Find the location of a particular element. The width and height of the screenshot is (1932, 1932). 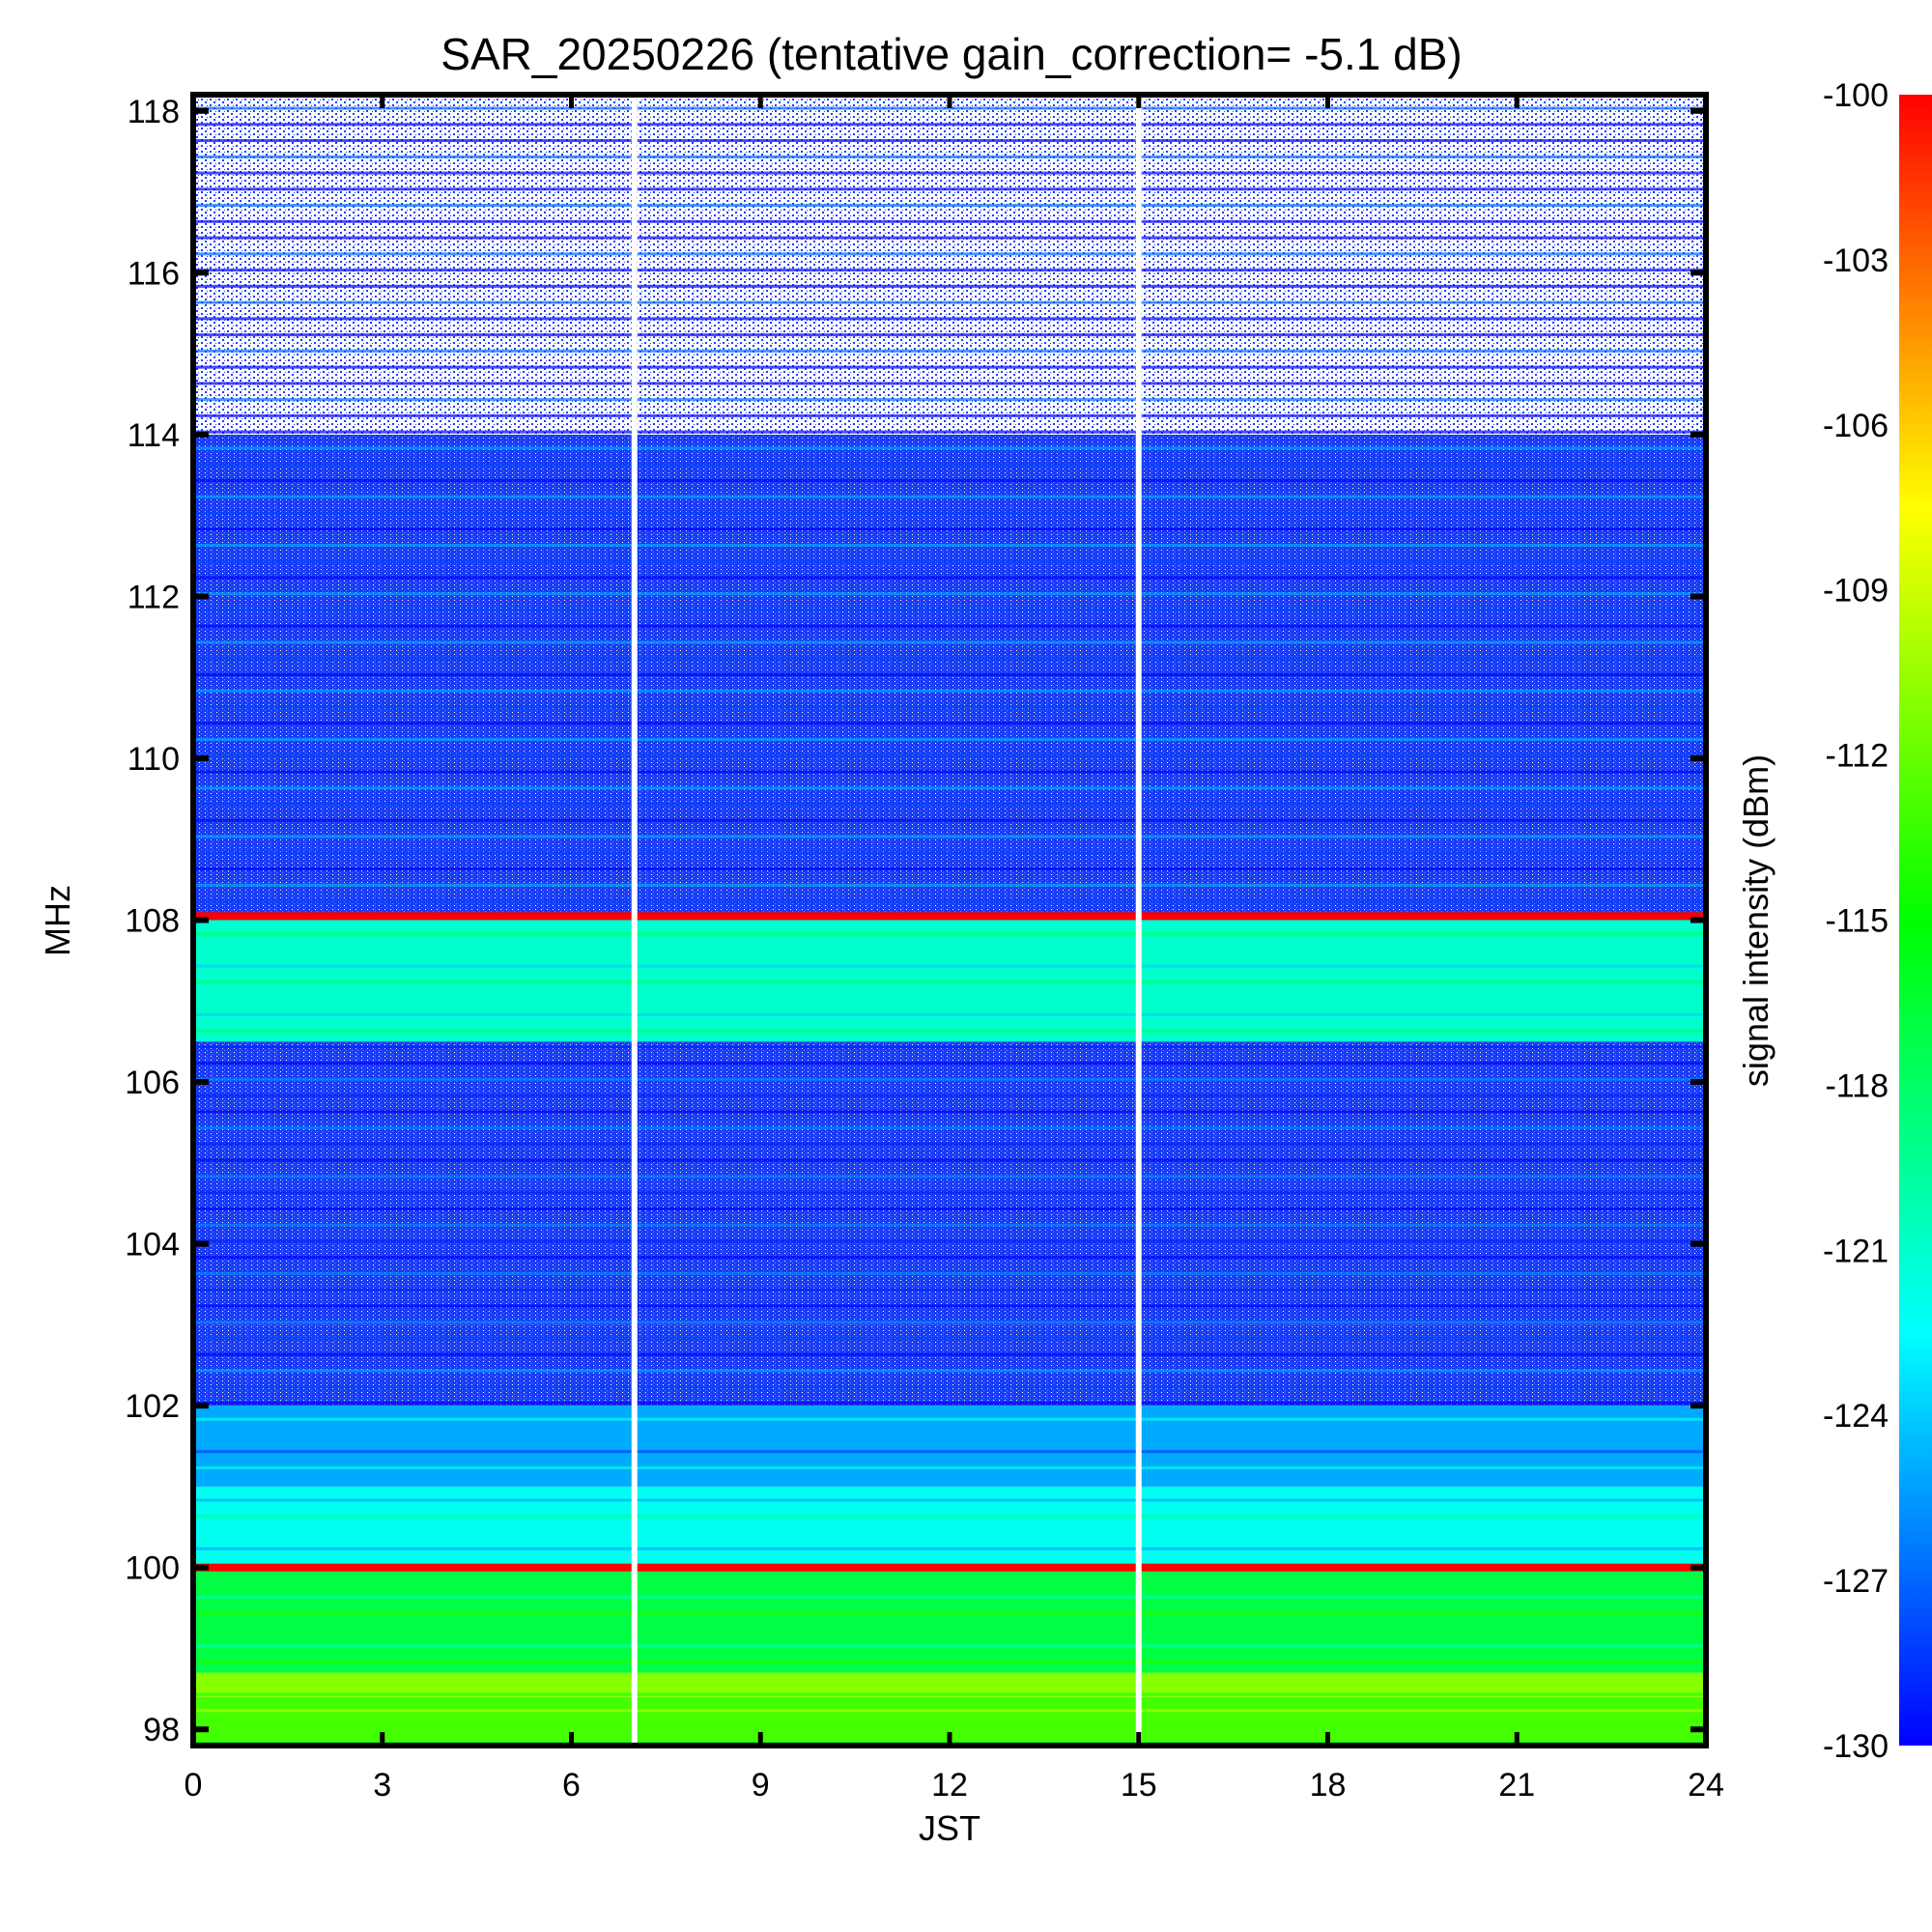

x-tick-label: 3 is located at coordinates (382, 1785).